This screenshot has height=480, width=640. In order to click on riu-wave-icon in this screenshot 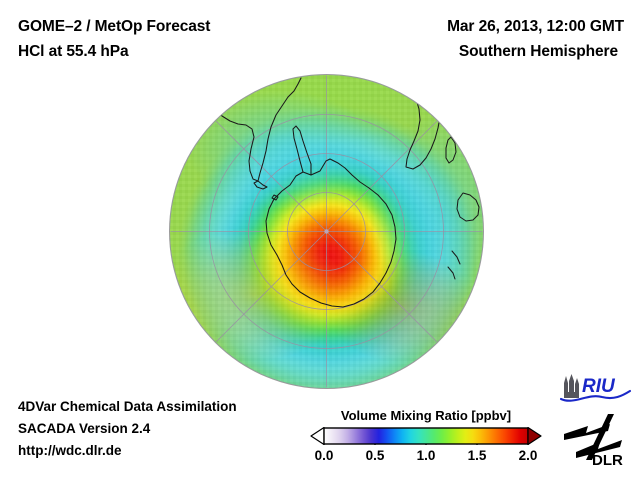, I will do `click(595, 395)`.